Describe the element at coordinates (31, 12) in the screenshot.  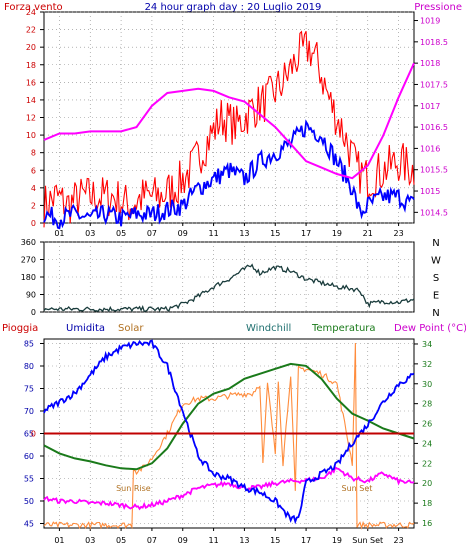
I see `wind-axis-tick-label: 24` at that location.